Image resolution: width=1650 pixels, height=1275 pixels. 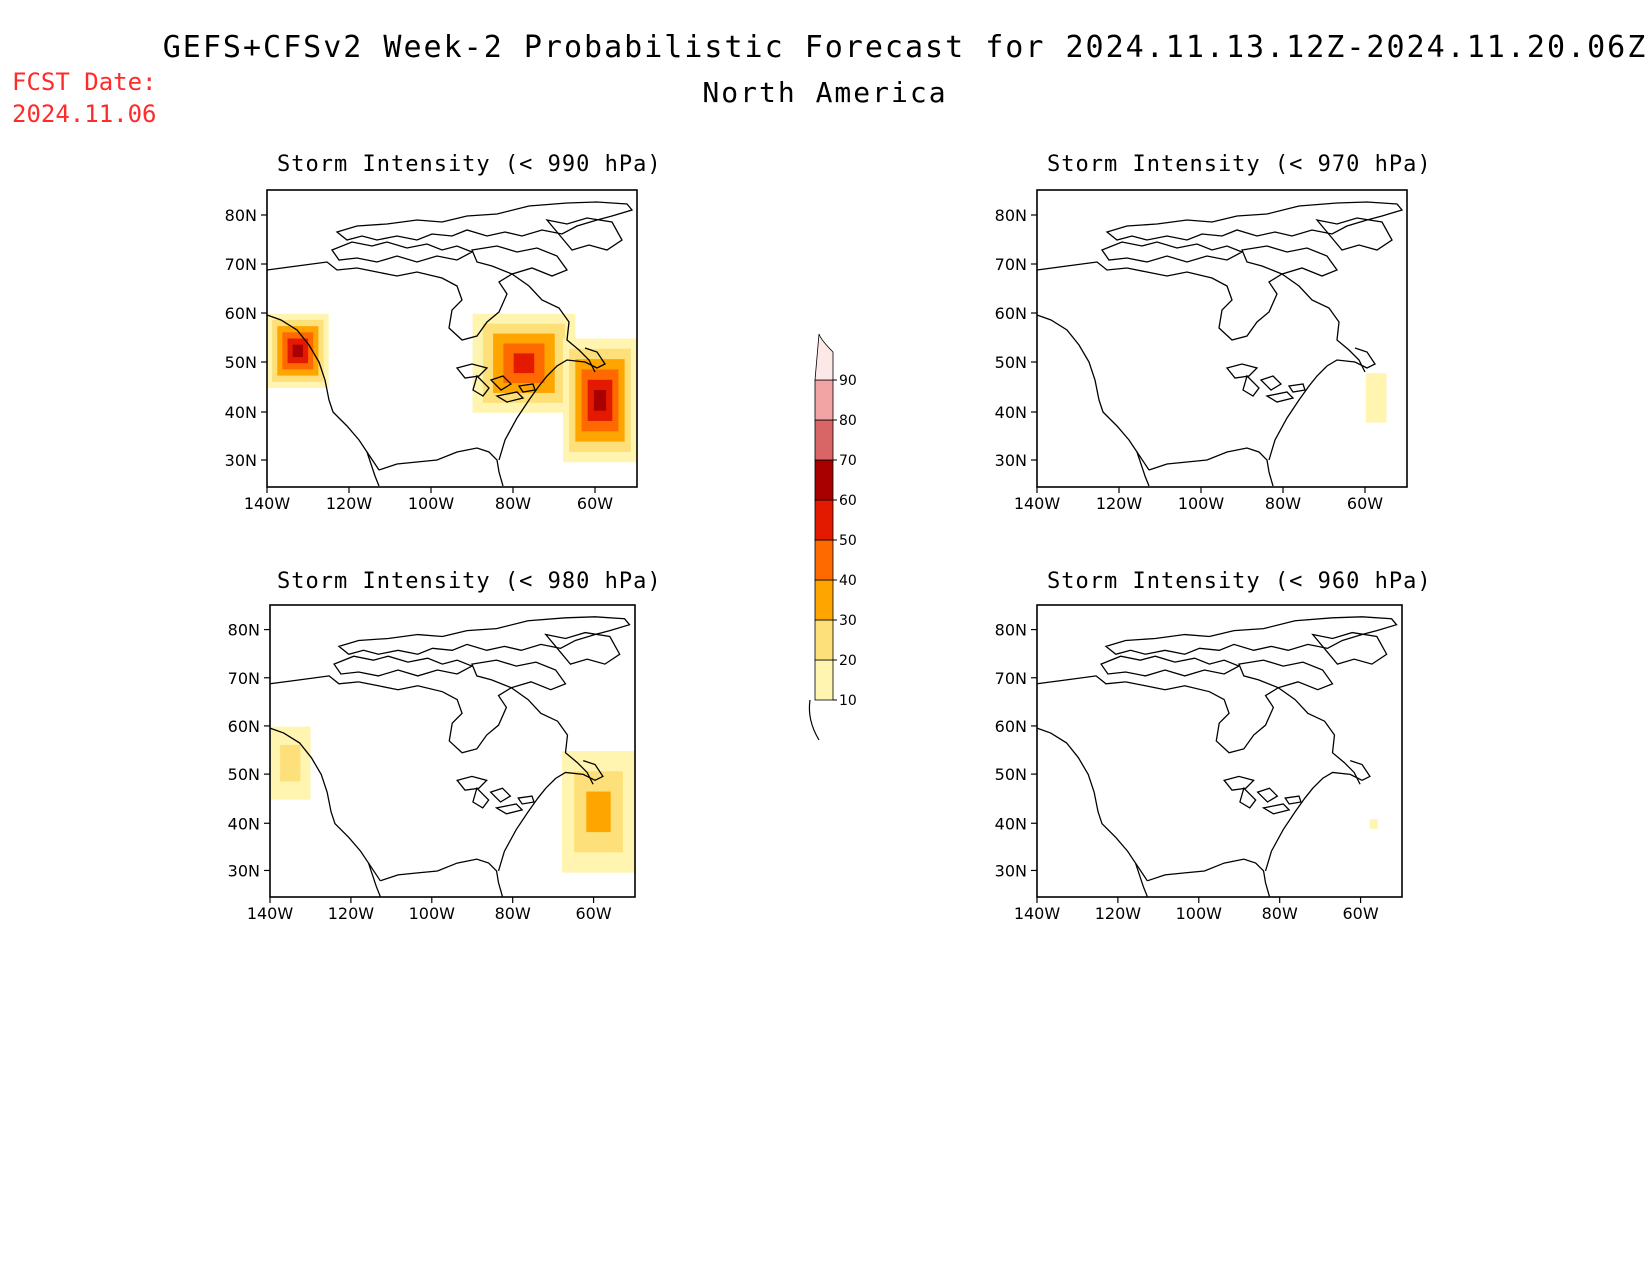 What do you see at coordinates (452, 388) in the screenshot?
I see `panel-990-probability-fill` at bounding box center [452, 388].